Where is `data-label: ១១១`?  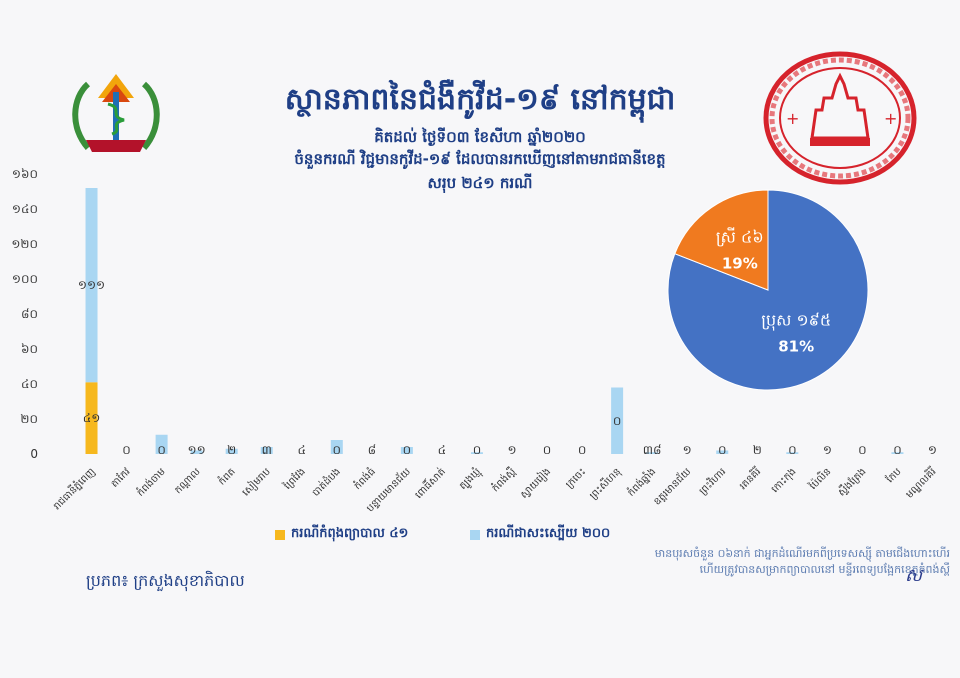 data-label: ១១១ is located at coordinates (91, 285).